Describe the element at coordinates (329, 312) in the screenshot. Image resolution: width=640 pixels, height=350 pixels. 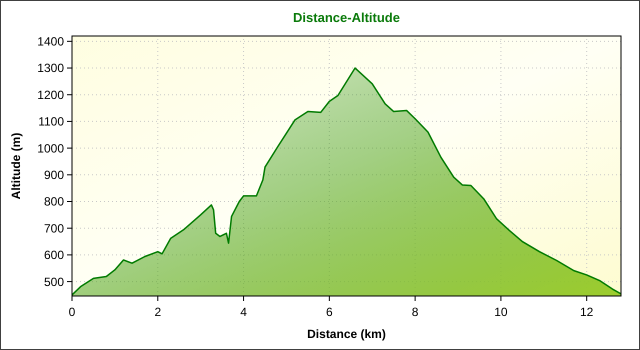
I see `x-tick-label: 6` at that location.